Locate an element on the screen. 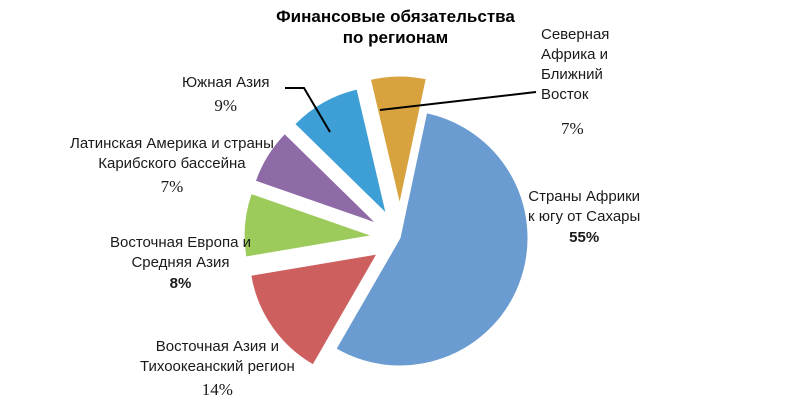  slice-value-ssa: 55% is located at coordinates (584, 237).